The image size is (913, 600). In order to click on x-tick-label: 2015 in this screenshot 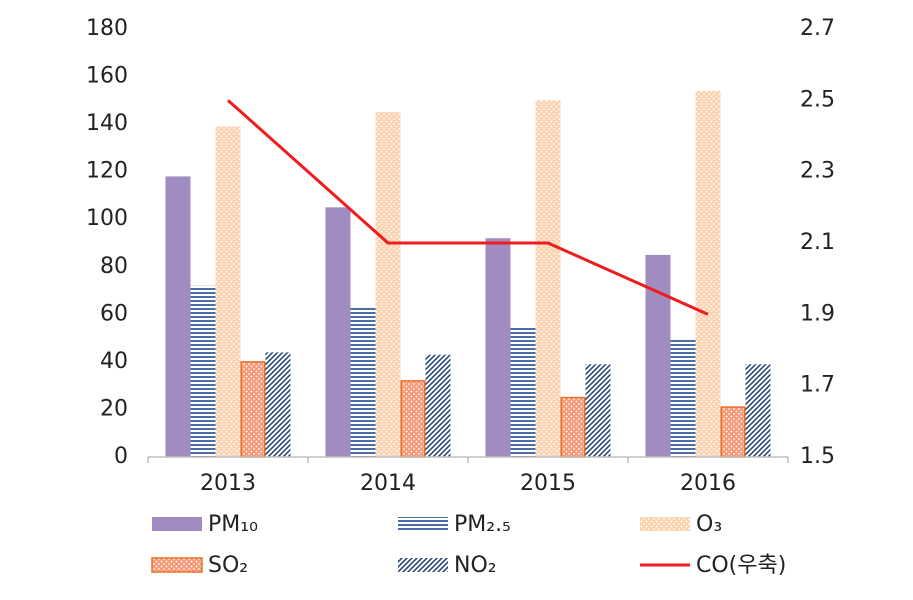, I will do `click(548, 483)`.